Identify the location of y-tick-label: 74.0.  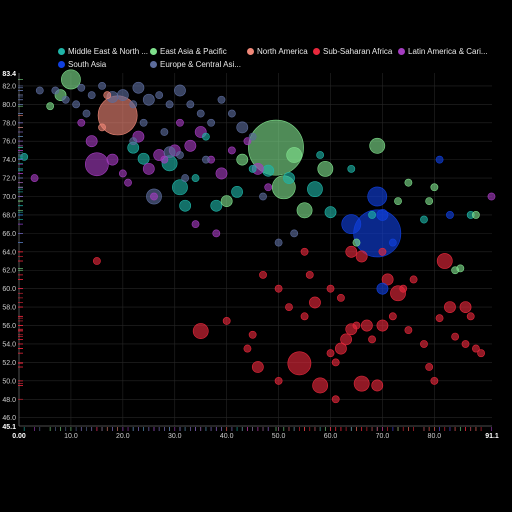
(9, 160).